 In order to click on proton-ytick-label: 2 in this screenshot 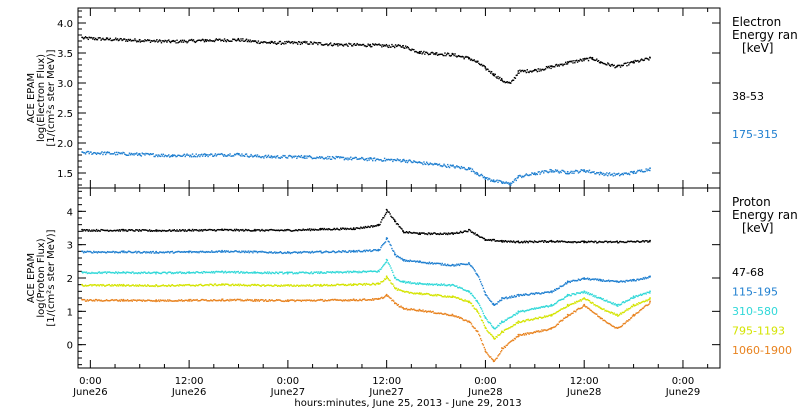, I will do `click(70, 279)`.